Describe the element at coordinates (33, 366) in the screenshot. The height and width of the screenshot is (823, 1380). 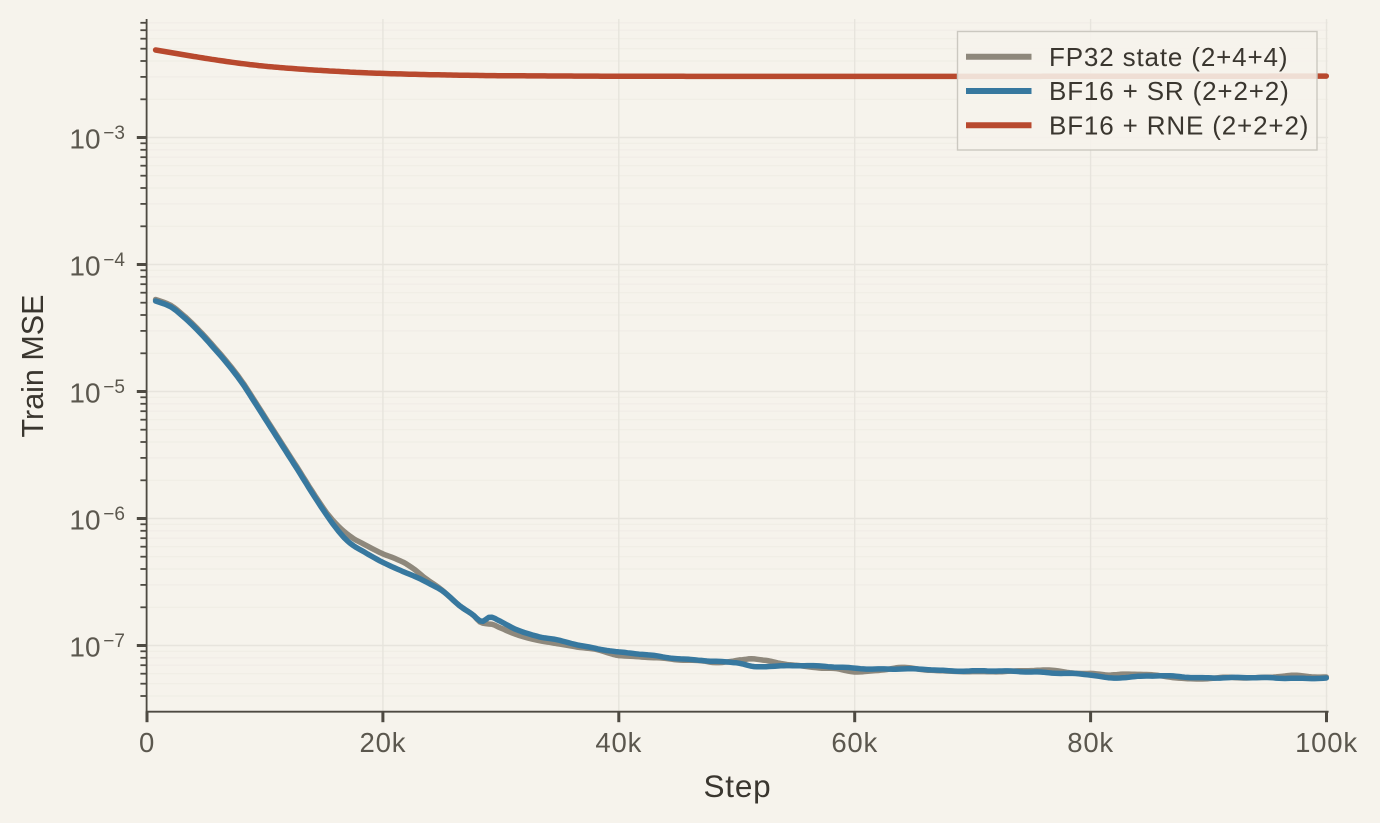
I see `svg-text: Train MSE` at that location.